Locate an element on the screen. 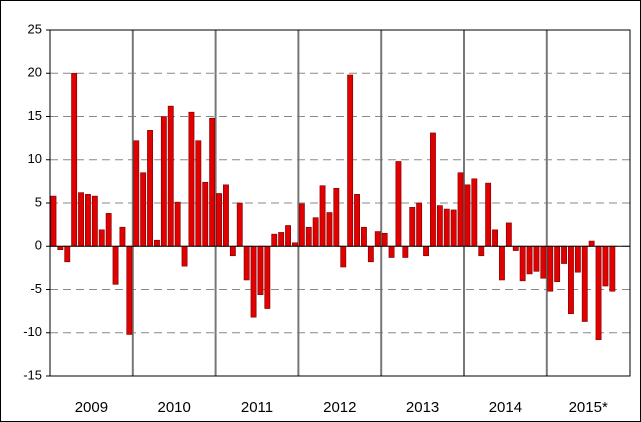 This screenshot has height=422, width=641. y-tick-label: 25 is located at coordinates (35, 28).